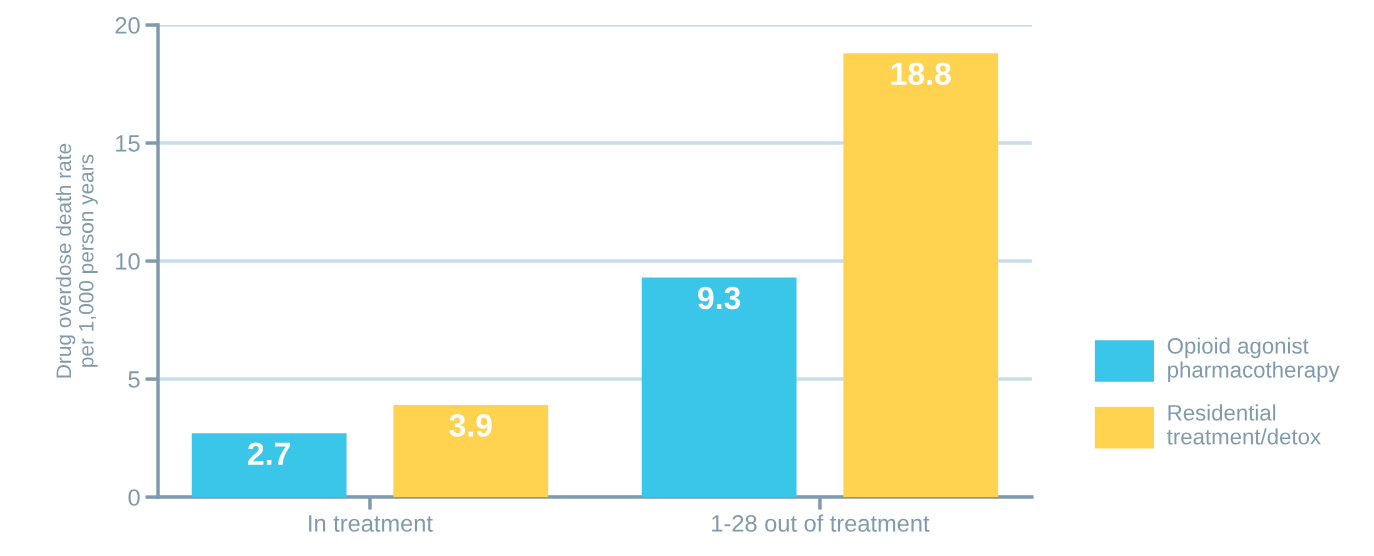 This screenshot has height=556, width=1374. I want to click on legend-label: Residential treatment/detox, so click(1244, 424).